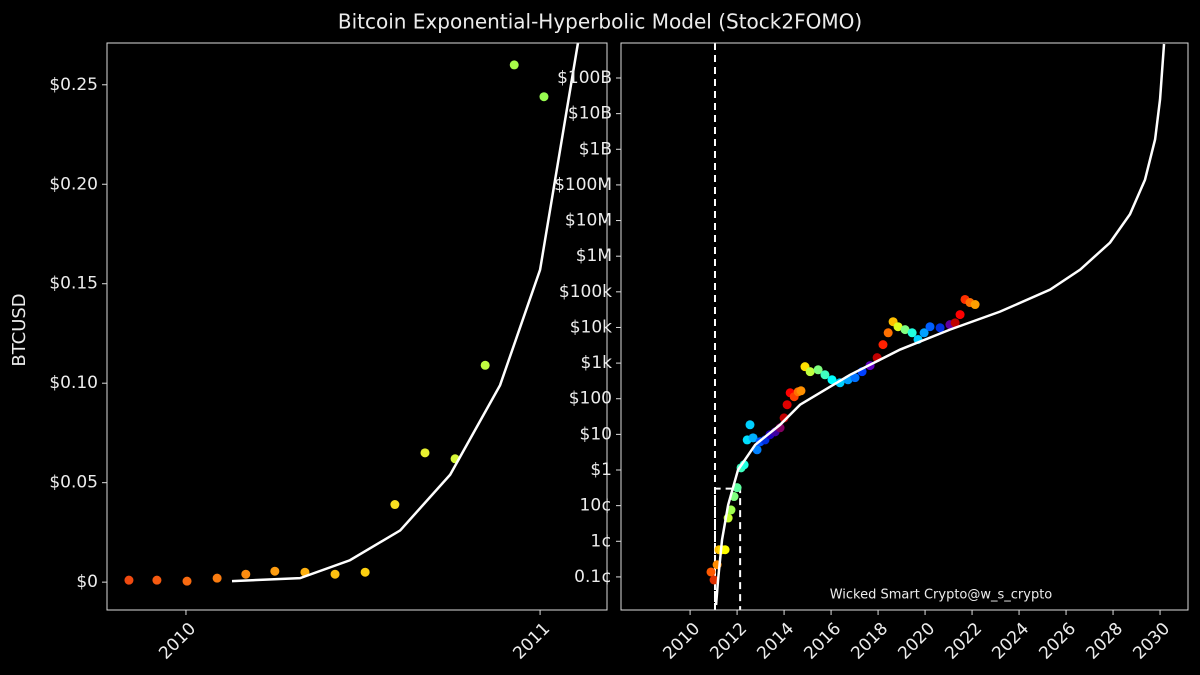 Image resolution: width=1200 pixels, height=675 pixels. I want to click on y-tick-label: $10B, so click(590, 114).